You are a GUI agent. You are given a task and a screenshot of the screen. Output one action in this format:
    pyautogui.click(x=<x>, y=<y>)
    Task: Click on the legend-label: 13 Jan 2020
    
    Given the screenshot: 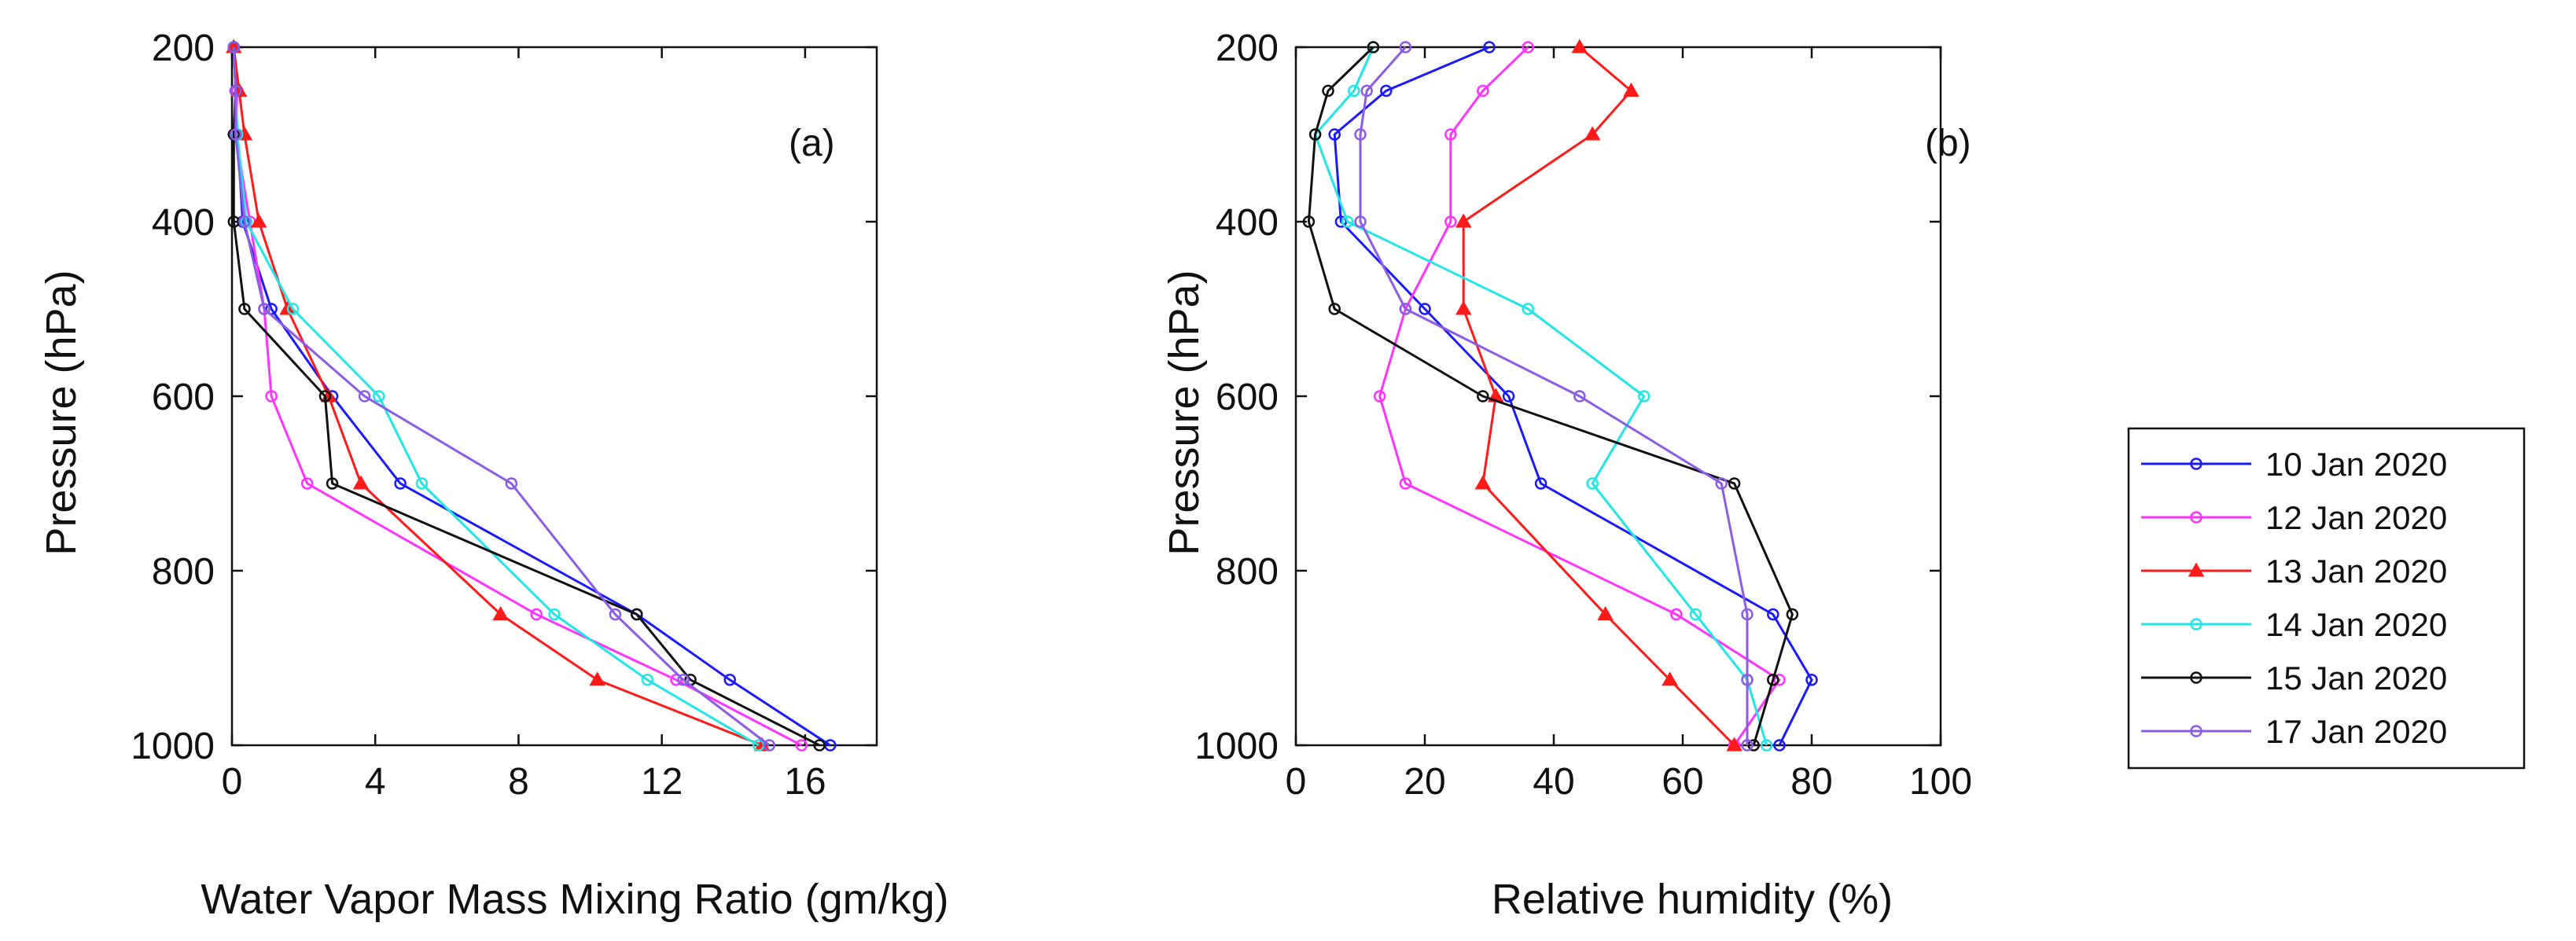 What is the action you would take?
    pyautogui.click(x=2356, y=572)
    